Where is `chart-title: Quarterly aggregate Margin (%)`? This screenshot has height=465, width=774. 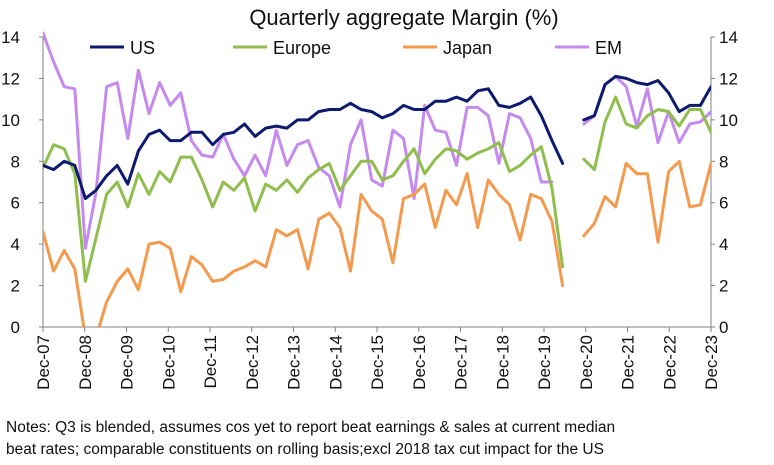 chart-title: Quarterly aggregate Margin (%) is located at coordinates (403, 17).